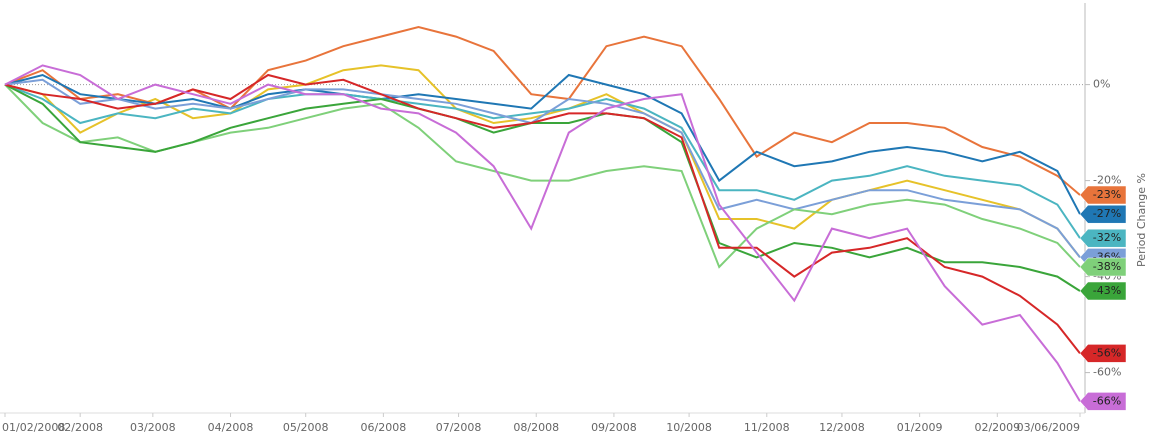 The height and width of the screenshot is (441, 1155). What do you see at coordinates (1107, 266) in the screenshot?
I see `end-label: -38%` at bounding box center [1107, 266].